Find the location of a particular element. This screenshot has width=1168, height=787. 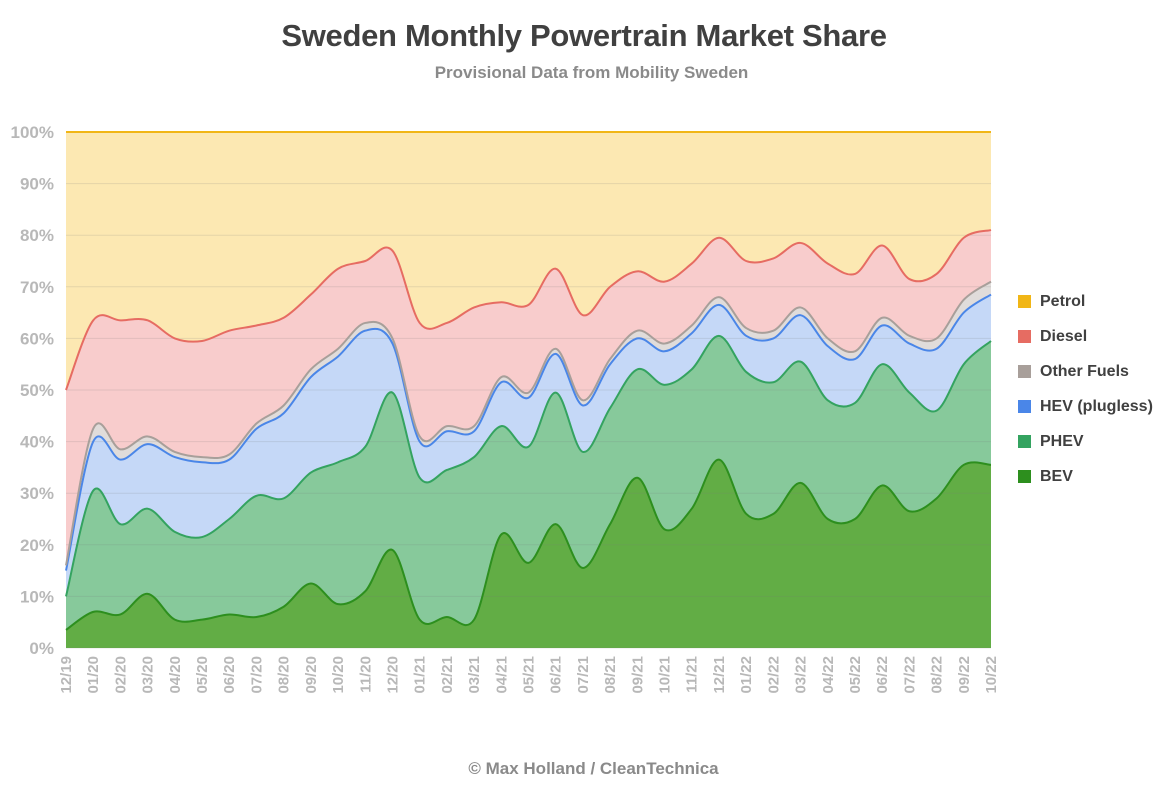

y-tick-label: 60% is located at coordinates (37, 338).